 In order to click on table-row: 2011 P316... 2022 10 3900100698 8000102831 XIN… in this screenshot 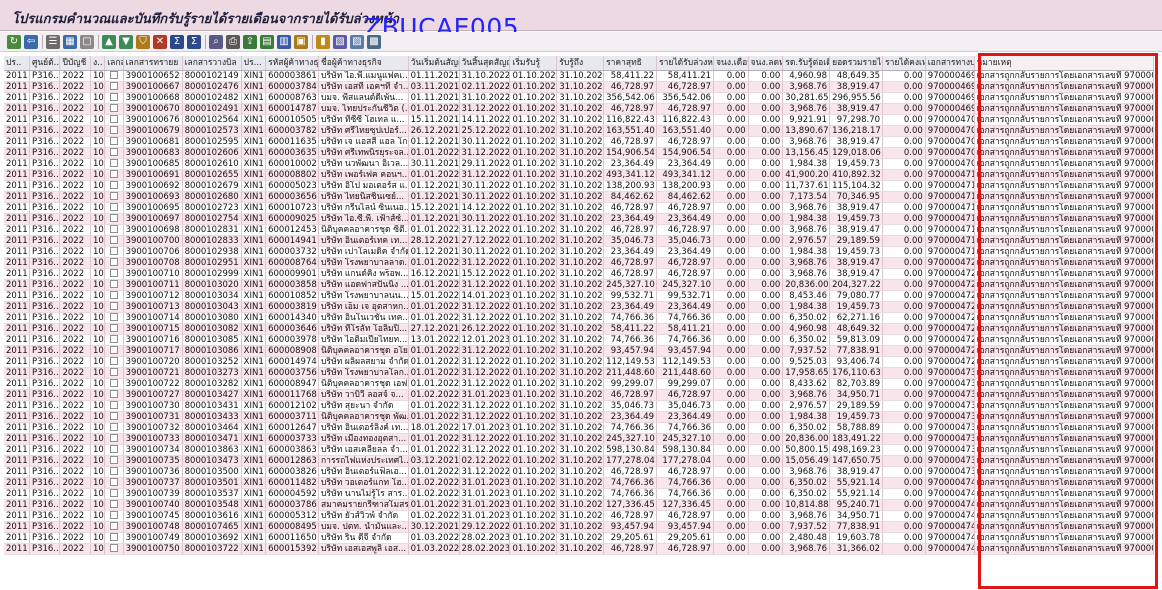, I will do `click(579, 230)`.